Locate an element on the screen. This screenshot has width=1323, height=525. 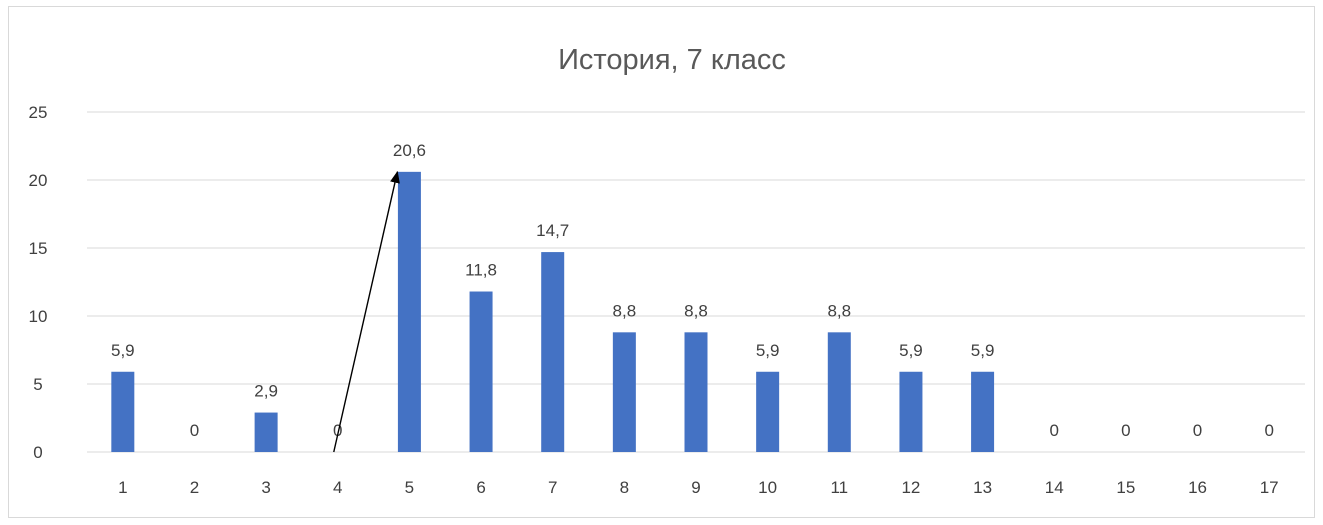
x-tick-label: 11 is located at coordinates (839, 487).